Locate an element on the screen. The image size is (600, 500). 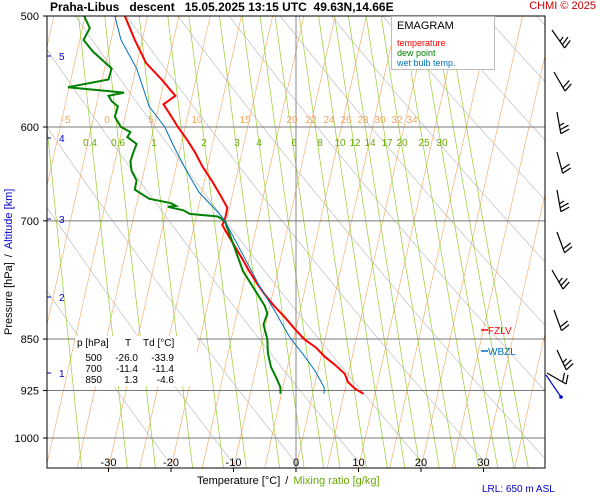
cell-t: 1.3 is located at coordinates (131, 380).